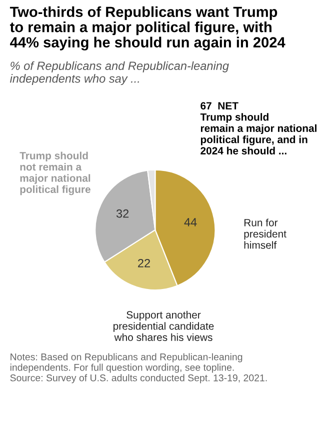 This screenshot has width=327, height=423. I want to click on slice-label: Support another presidential candidate who shares his views, so click(164, 325).